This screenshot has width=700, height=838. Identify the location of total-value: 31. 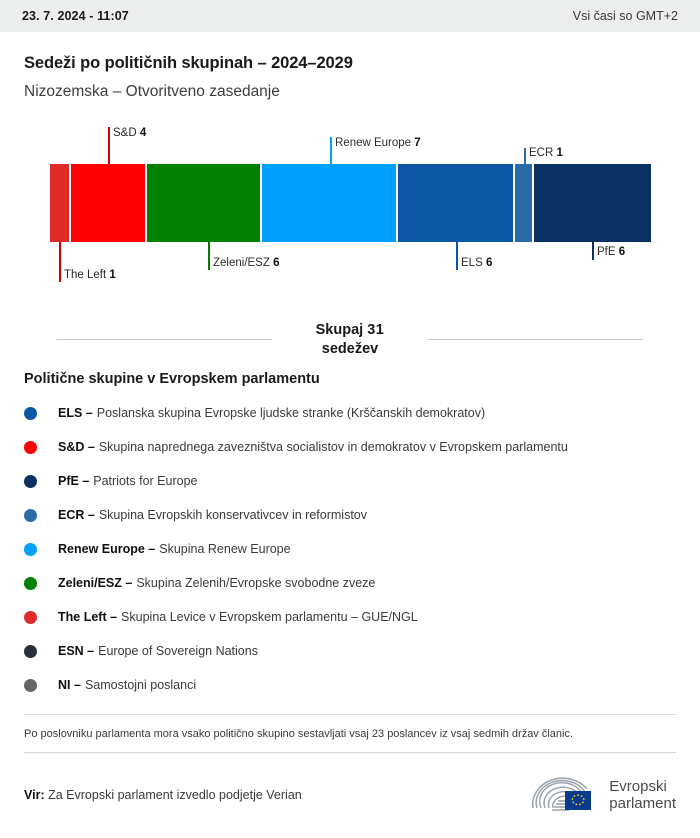
(376, 330).